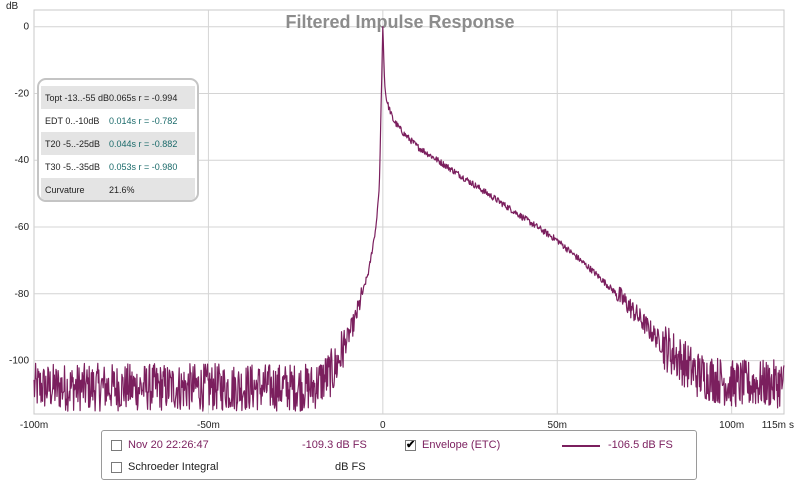 Image resolution: width=800 pixels, height=483 pixels. Describe the element at coordinates (410, 445) in the screenshot. I see `envelope-checkbox: ✔` at that location.